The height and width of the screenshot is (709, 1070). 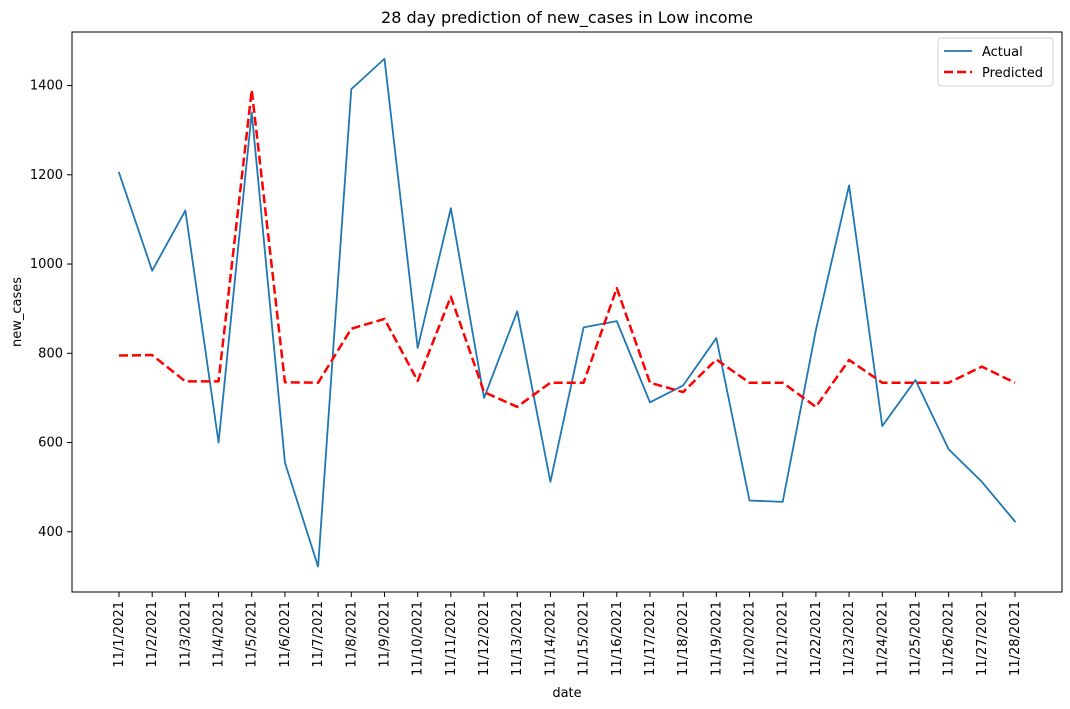 I want to click on x-tick-label: 11/10/2021, so click(x=418, y=638).